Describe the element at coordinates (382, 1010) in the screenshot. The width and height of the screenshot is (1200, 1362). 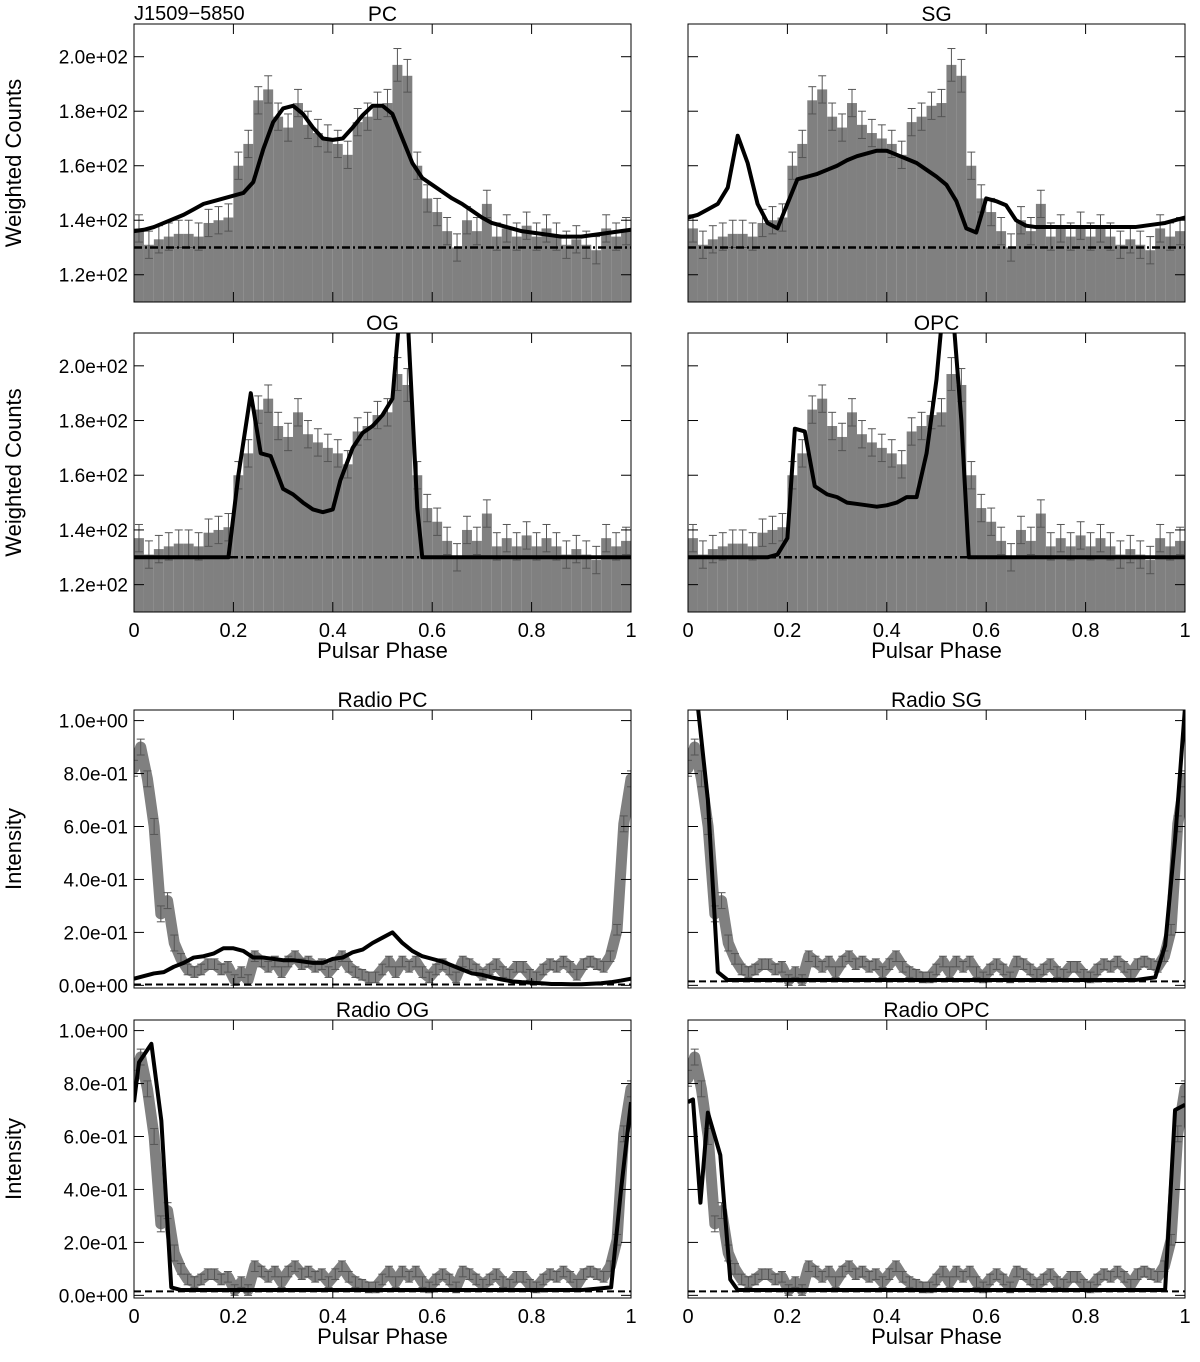
I see `panel-title: Radio OG` at that location.